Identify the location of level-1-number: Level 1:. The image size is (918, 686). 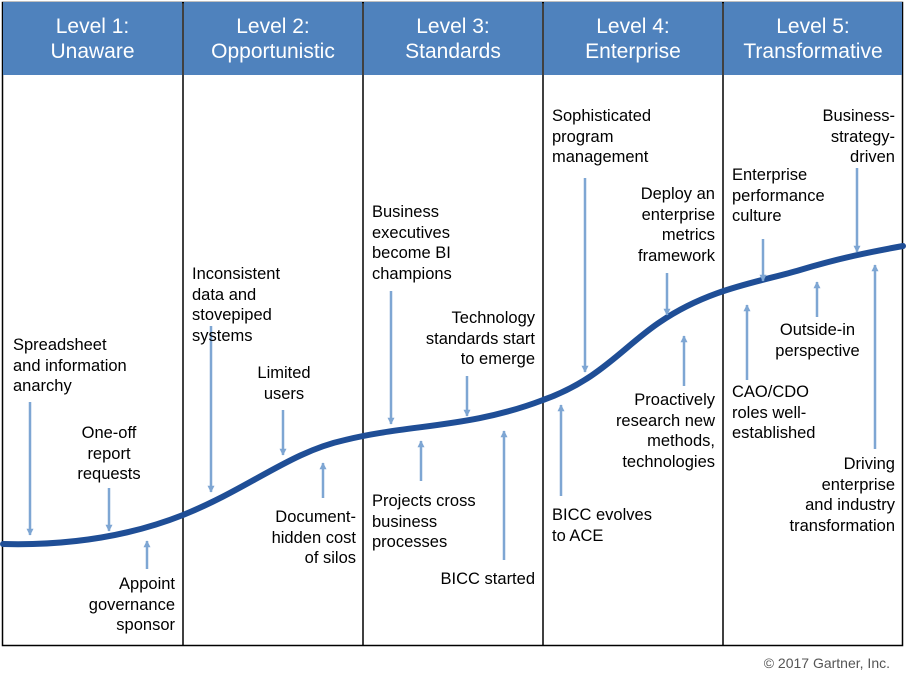
(92, 26).